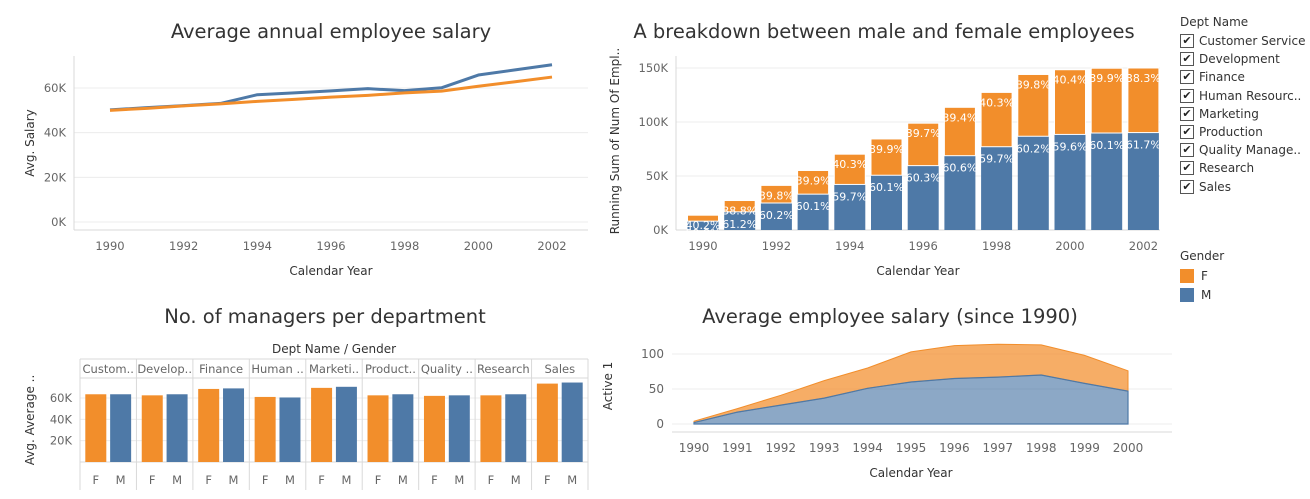  What do you see at coordinates (1202, 275) in the screenshot?
I see `gender-legend-item: F` at bounding box center [1202, 275].